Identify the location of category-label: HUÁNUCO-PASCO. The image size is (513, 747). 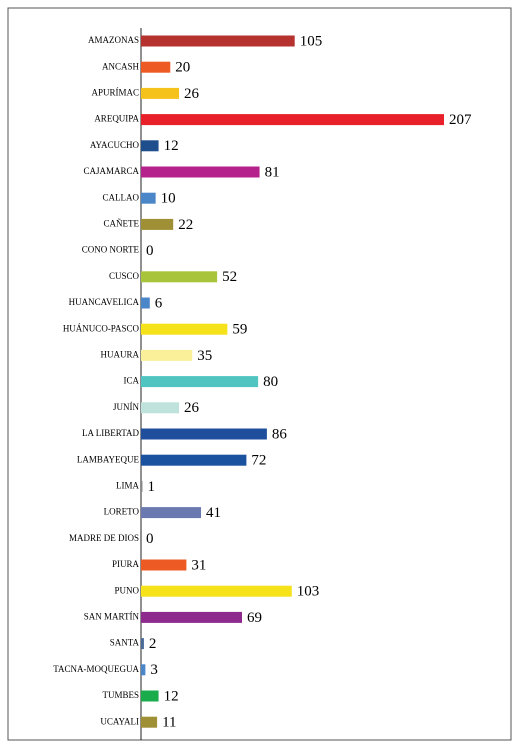
(101, 328).